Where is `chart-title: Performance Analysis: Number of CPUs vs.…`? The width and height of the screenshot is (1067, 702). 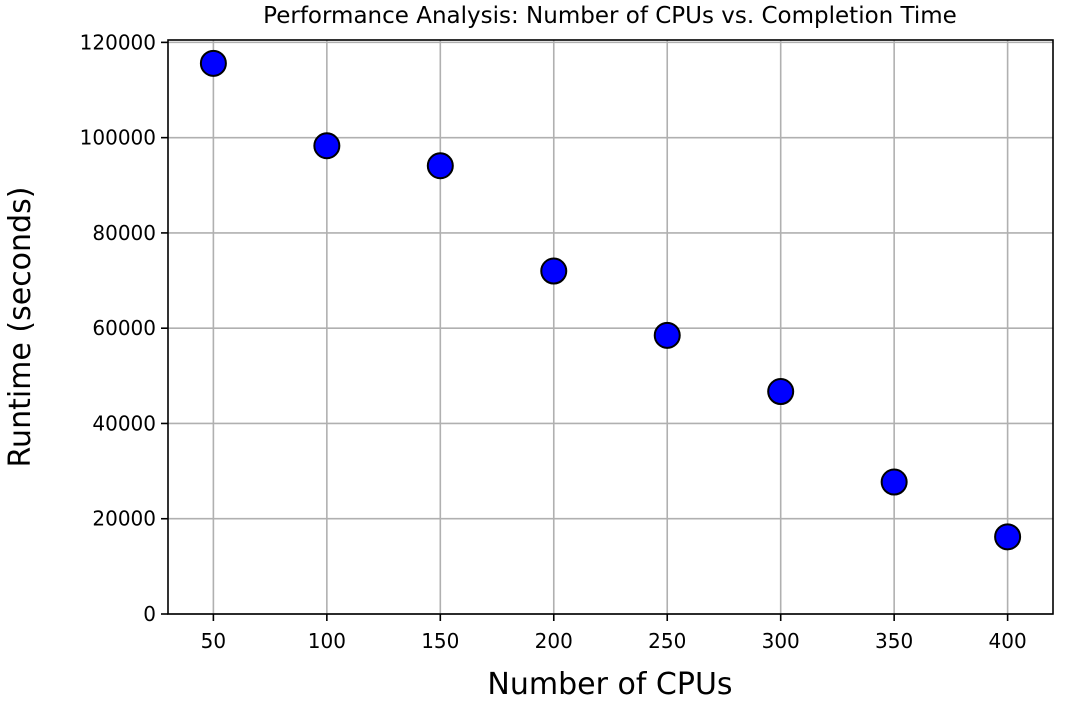 chart-title: Performance Analysis: Number of CPUs vs.… is located at coordinates (610, 16).